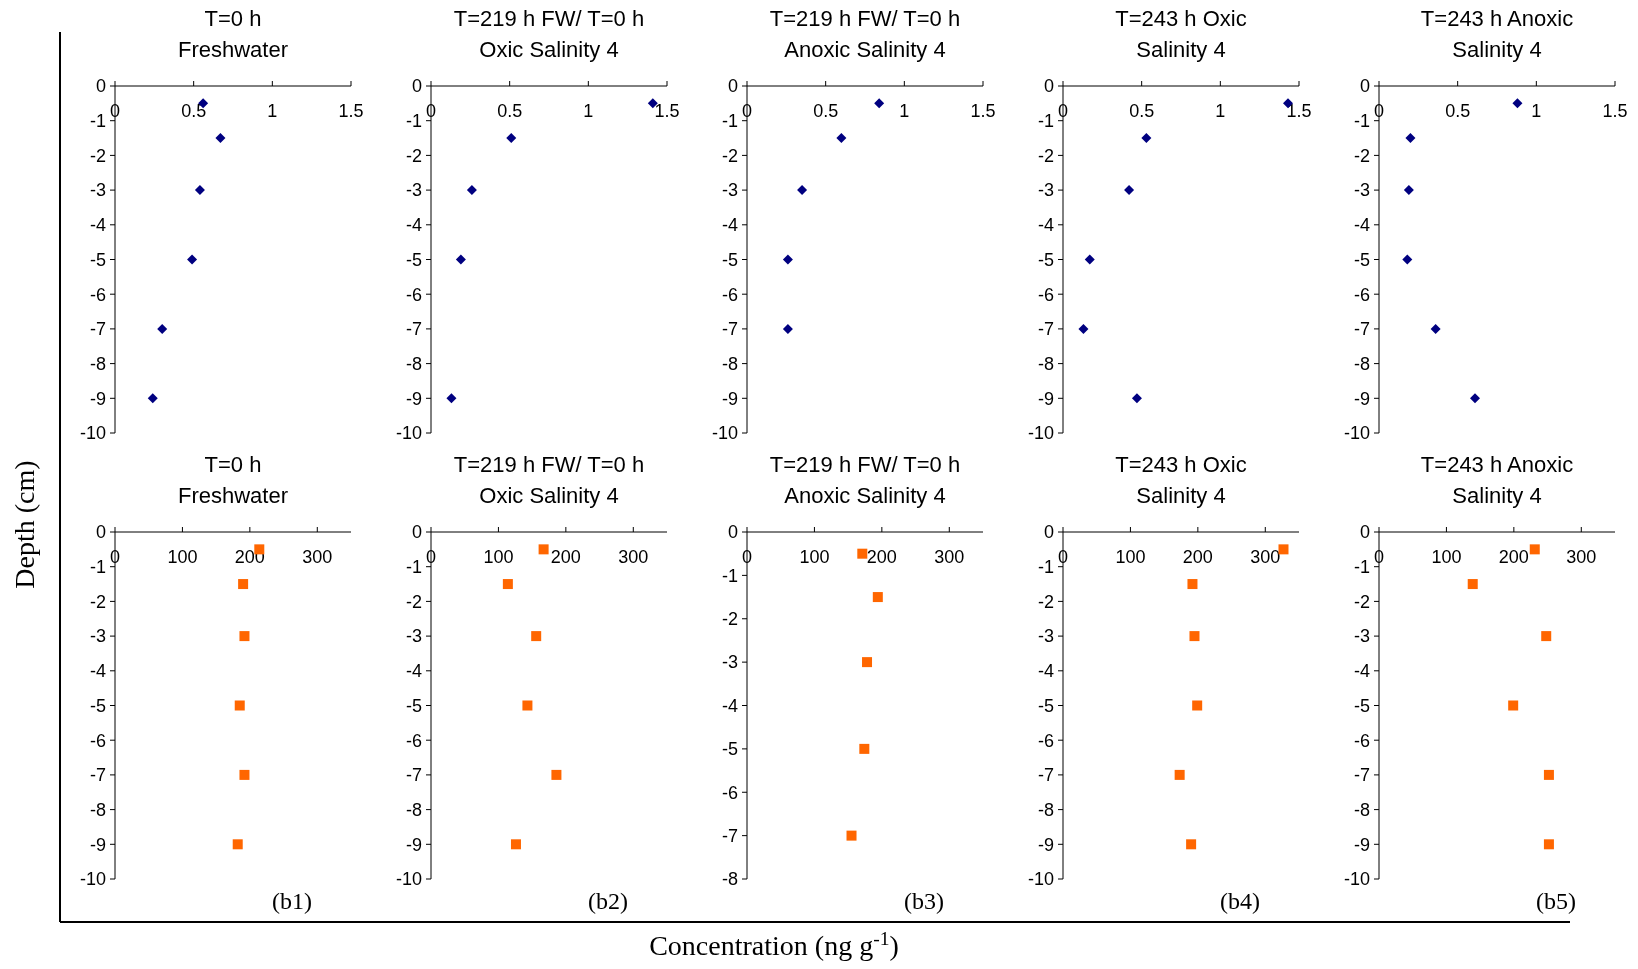  What do you see at coordinates (549, 480) in the screenshot?
I see `chart-title: T=219 h FW/ T=0 h Oxic Salinity 4` at bounding box center [549, 480].